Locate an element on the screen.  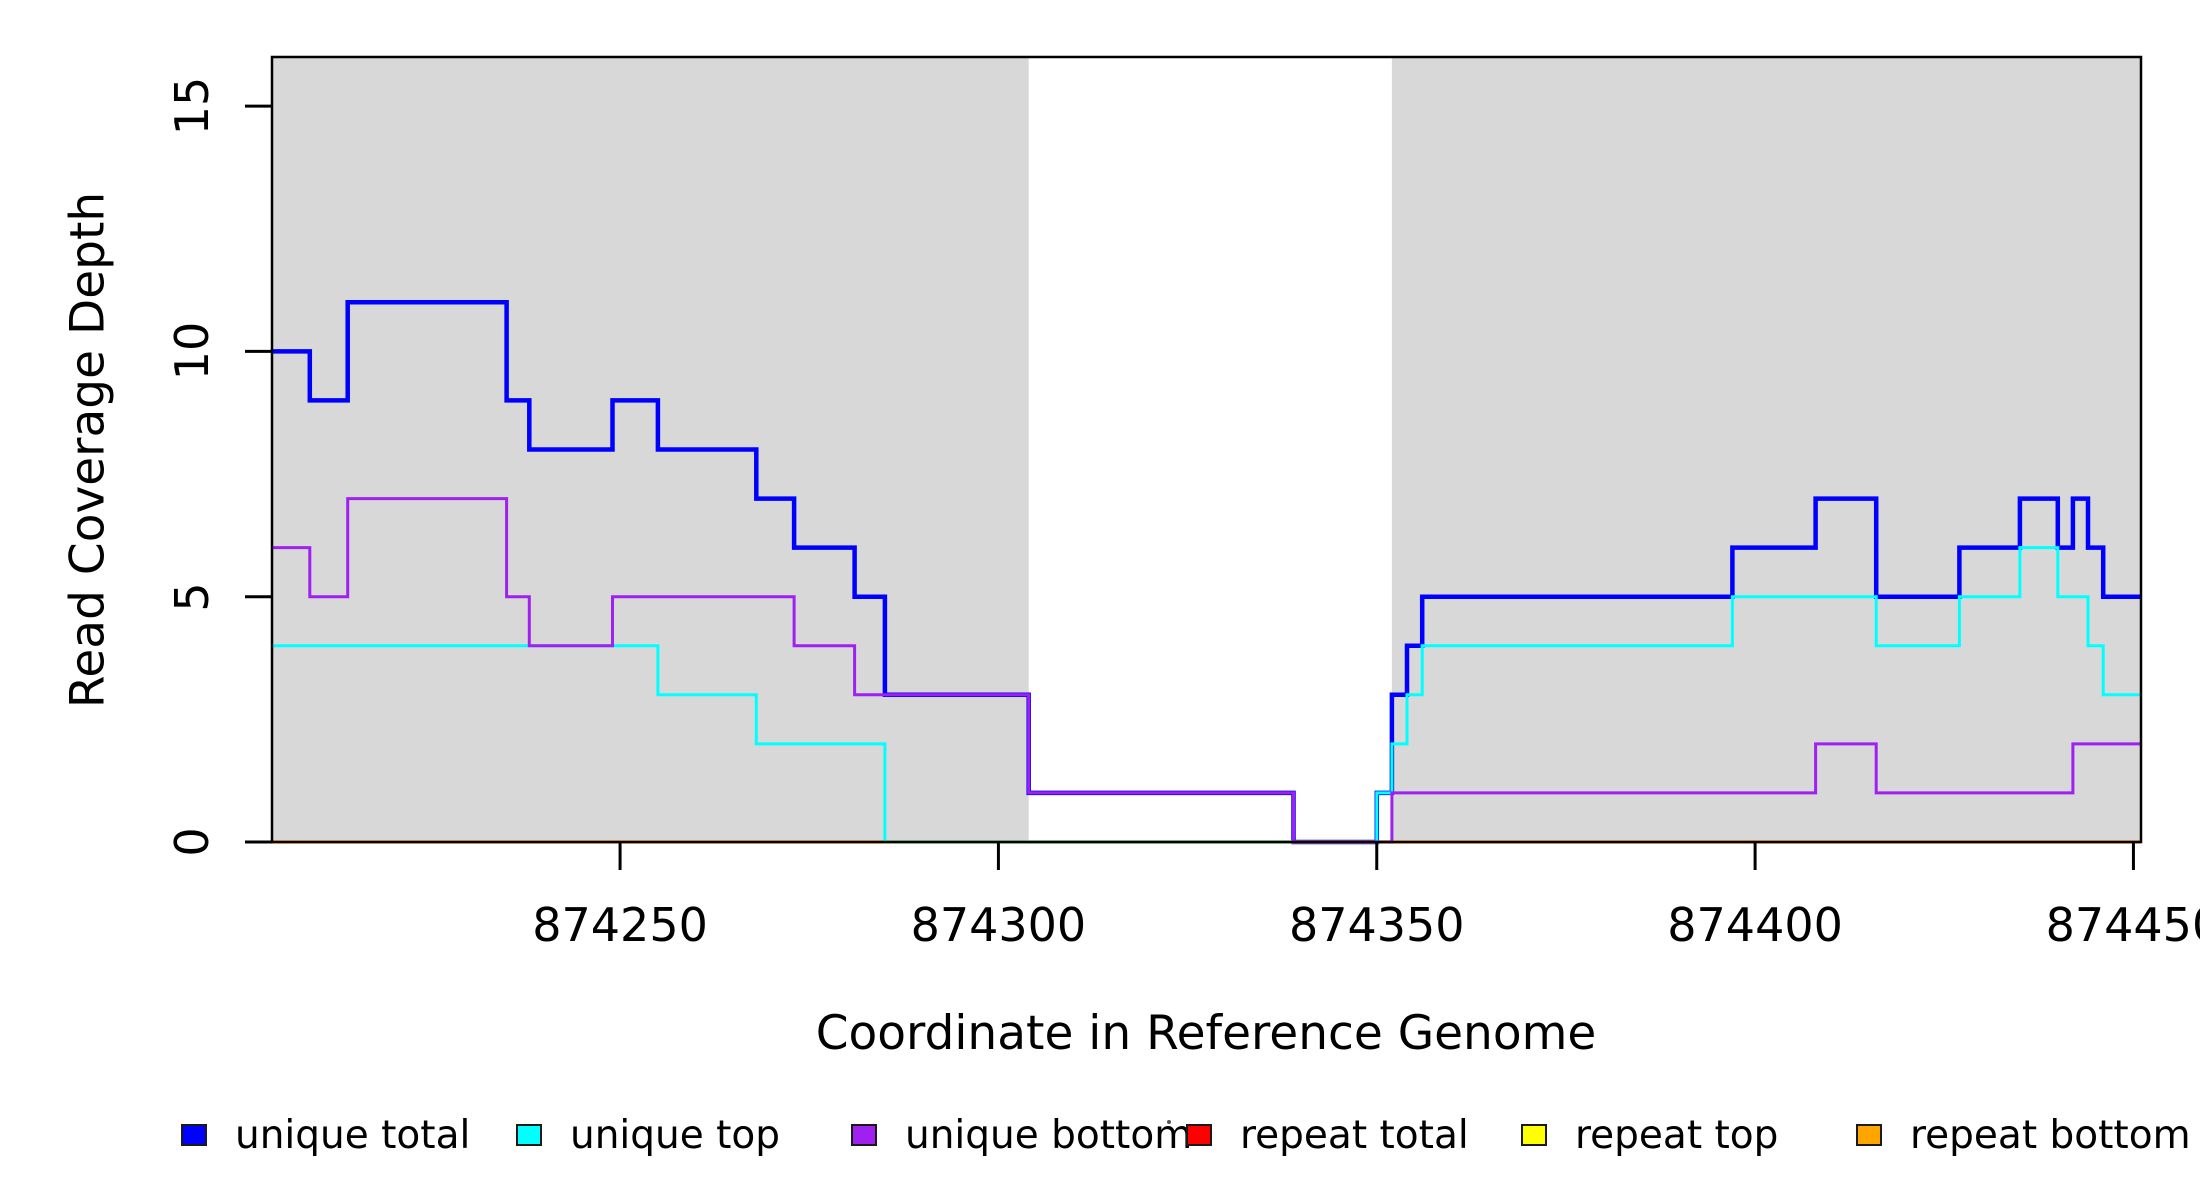
y-axis-title: Read Coverage Depth is located at coordinates (88, 450).